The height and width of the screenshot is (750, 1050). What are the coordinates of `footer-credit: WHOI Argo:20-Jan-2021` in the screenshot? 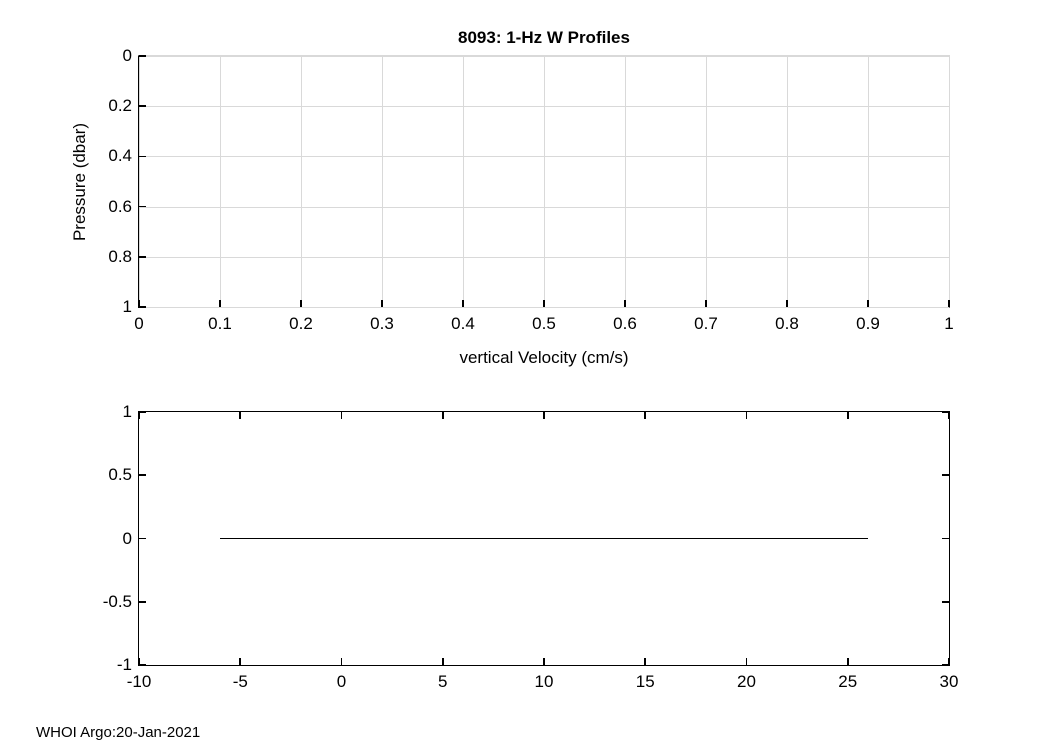 It's located at (118, 732).